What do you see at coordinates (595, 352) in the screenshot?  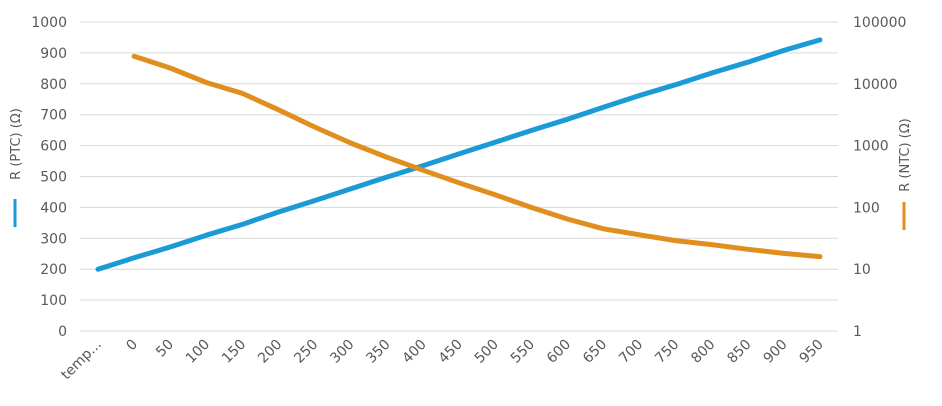 I see `x-axis-tick-label: 650` at bounding box center [595, 352].